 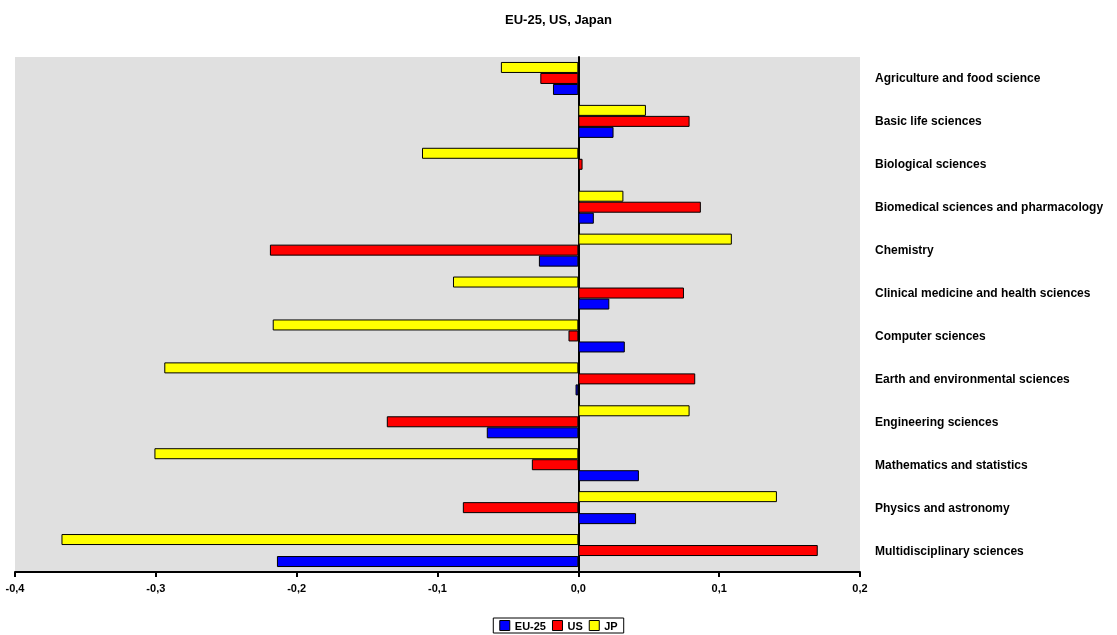 I want to click on y-tick-label: Earth and environmental sciences, so click(x=973, y=378).